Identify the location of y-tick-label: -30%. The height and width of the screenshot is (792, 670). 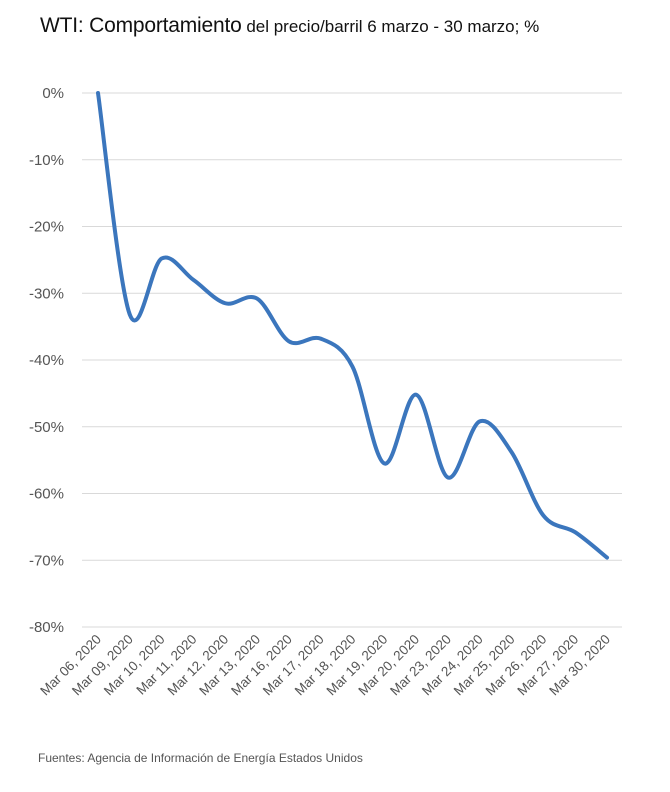
(46, 293).